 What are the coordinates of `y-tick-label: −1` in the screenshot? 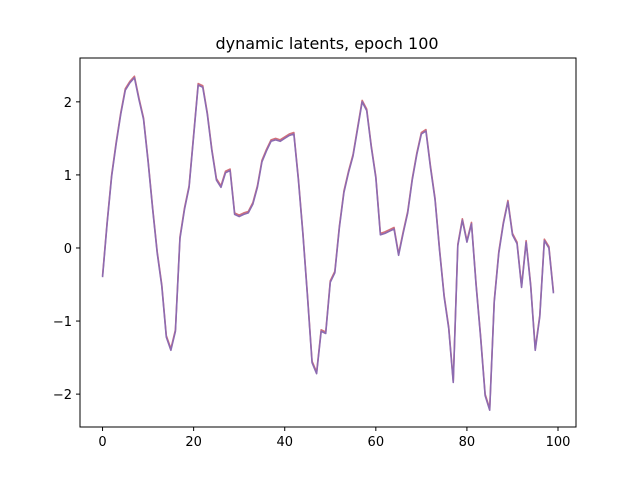 It's located at (62, 322).